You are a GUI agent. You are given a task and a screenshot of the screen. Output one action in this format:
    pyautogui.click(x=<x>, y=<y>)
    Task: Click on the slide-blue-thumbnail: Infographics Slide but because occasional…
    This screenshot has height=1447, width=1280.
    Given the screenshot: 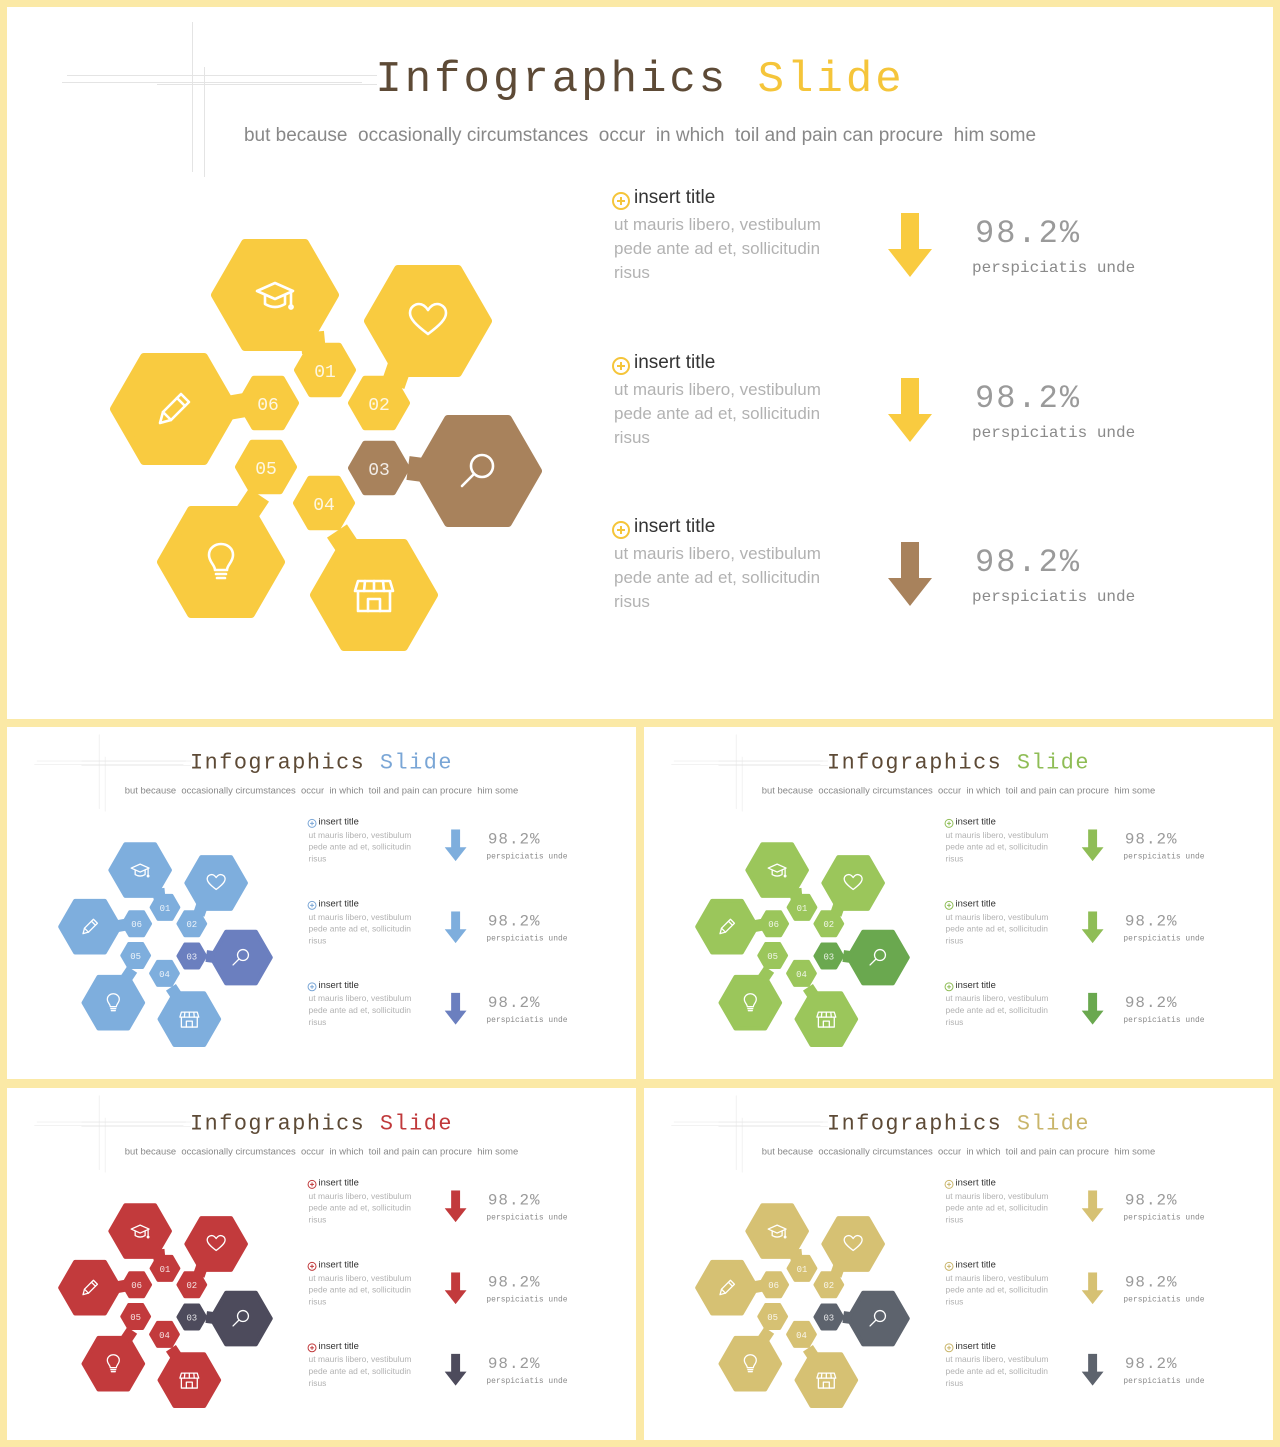 What is the action you would take?
    pyautogui.click(x=321, y=903)
    